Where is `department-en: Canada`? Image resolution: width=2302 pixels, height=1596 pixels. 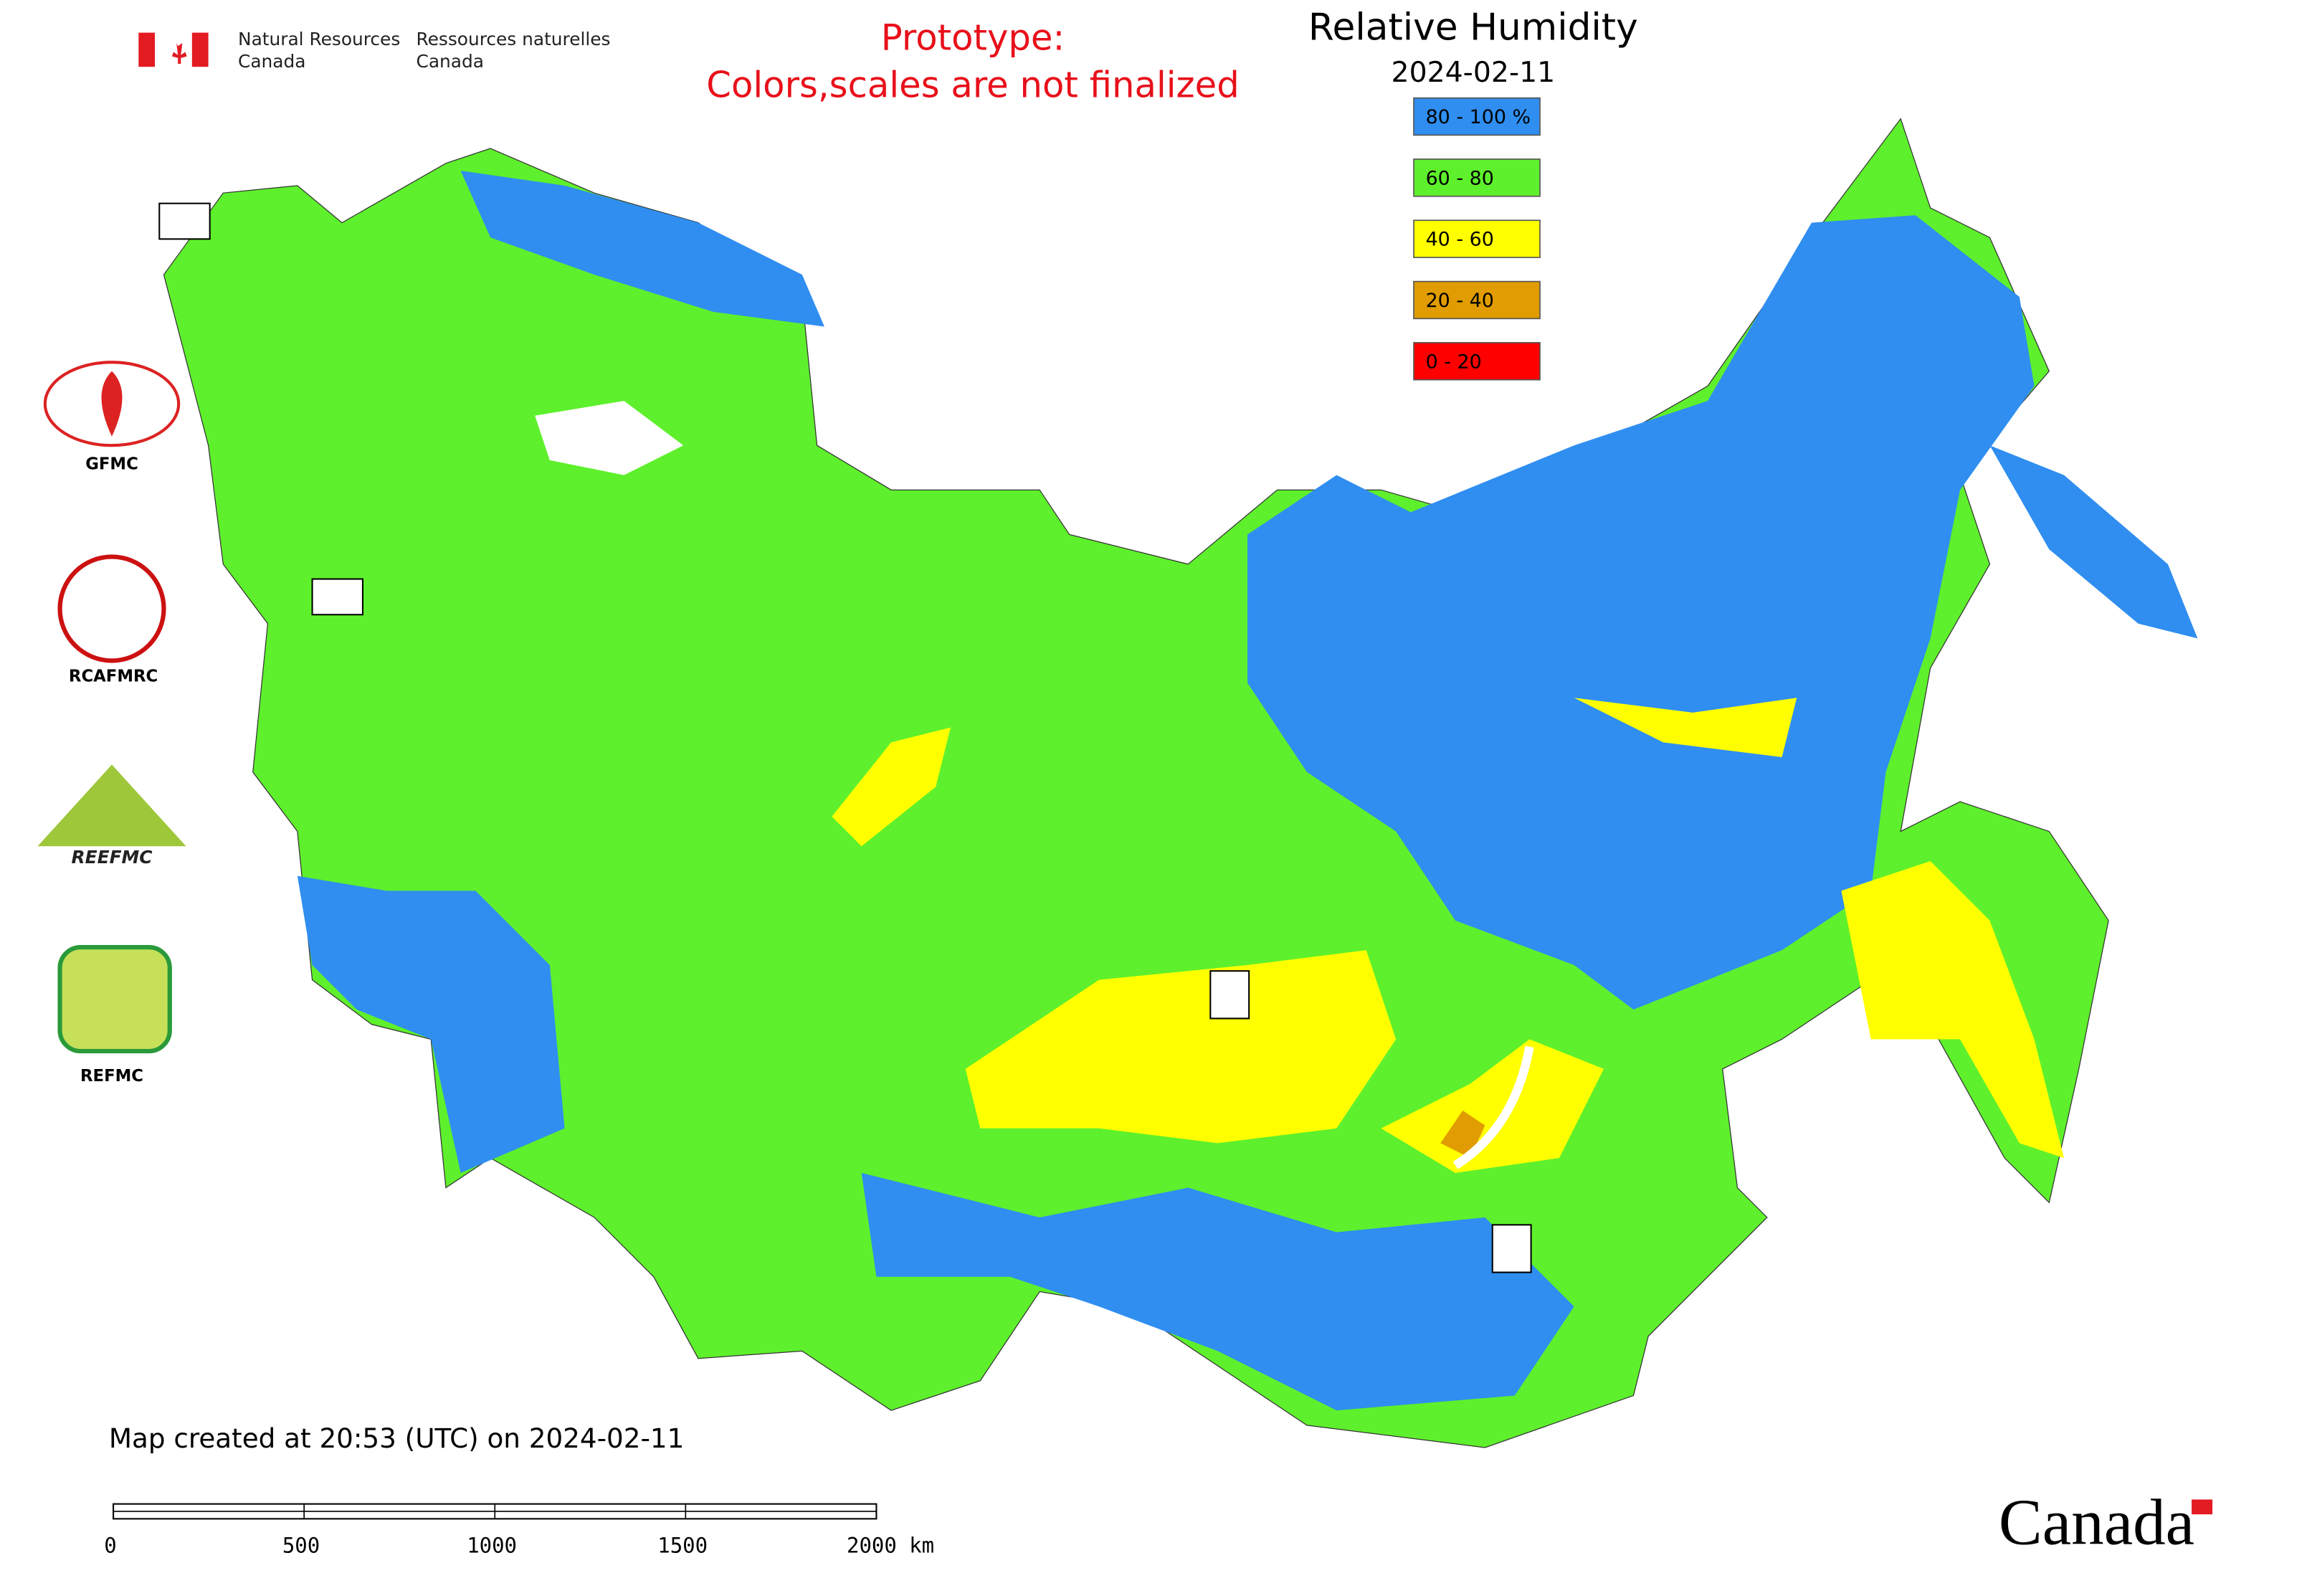
department-en: Canada is located at coordinates (271, 61).